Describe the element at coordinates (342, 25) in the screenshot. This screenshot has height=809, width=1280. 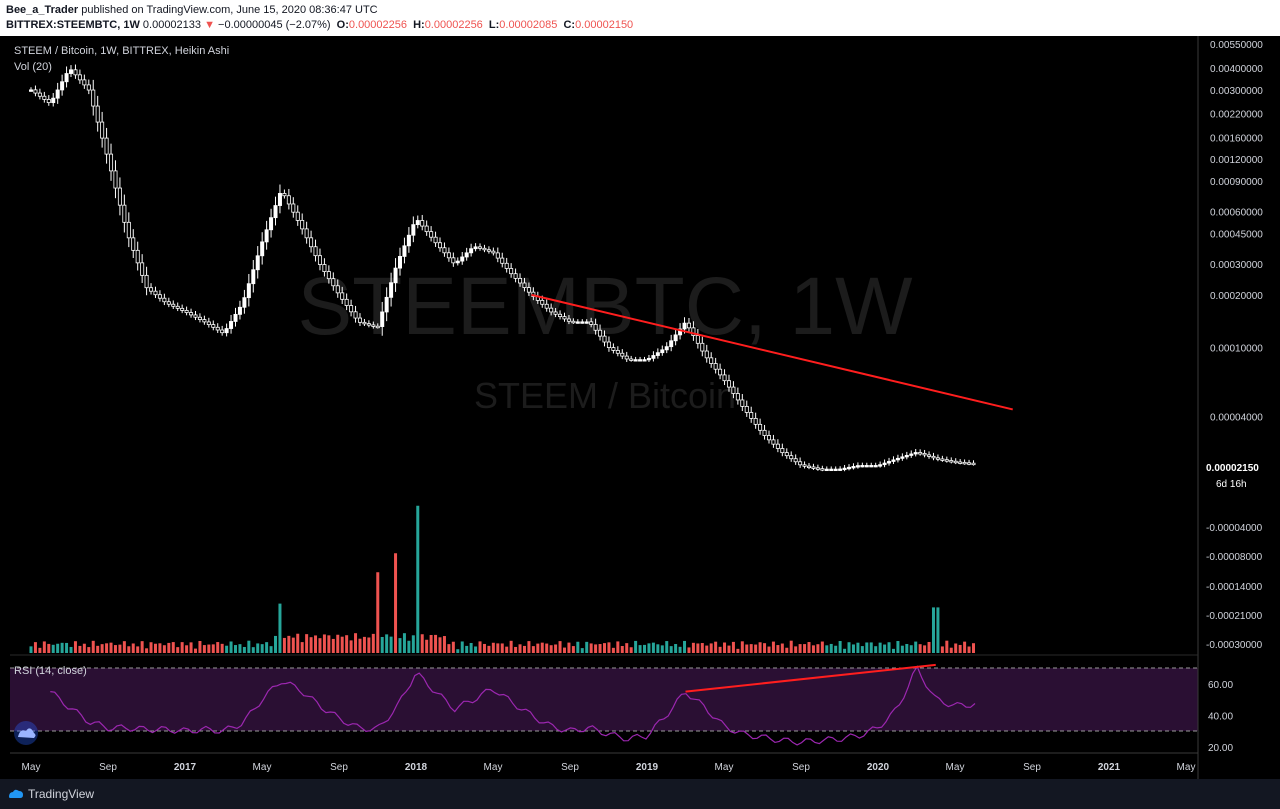
I see `open-label: O:` at that location.